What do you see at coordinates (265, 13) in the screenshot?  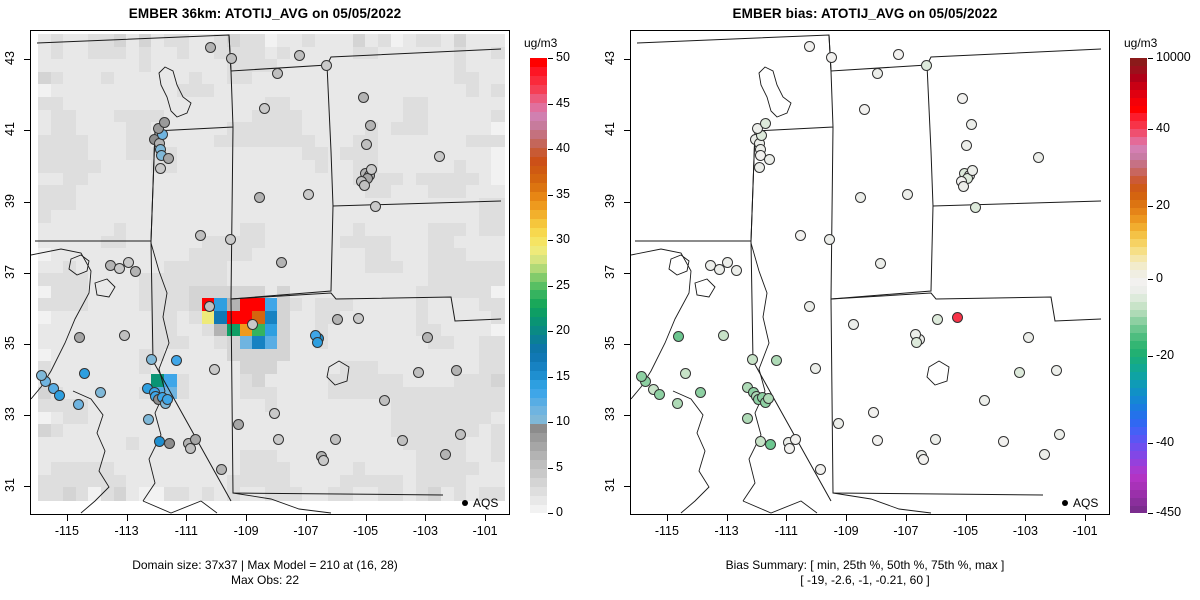 I see `page-title-model: EMBER 36km: ATOTIJ_AVG on 05/05/2022` at bounding box center [265, 13].